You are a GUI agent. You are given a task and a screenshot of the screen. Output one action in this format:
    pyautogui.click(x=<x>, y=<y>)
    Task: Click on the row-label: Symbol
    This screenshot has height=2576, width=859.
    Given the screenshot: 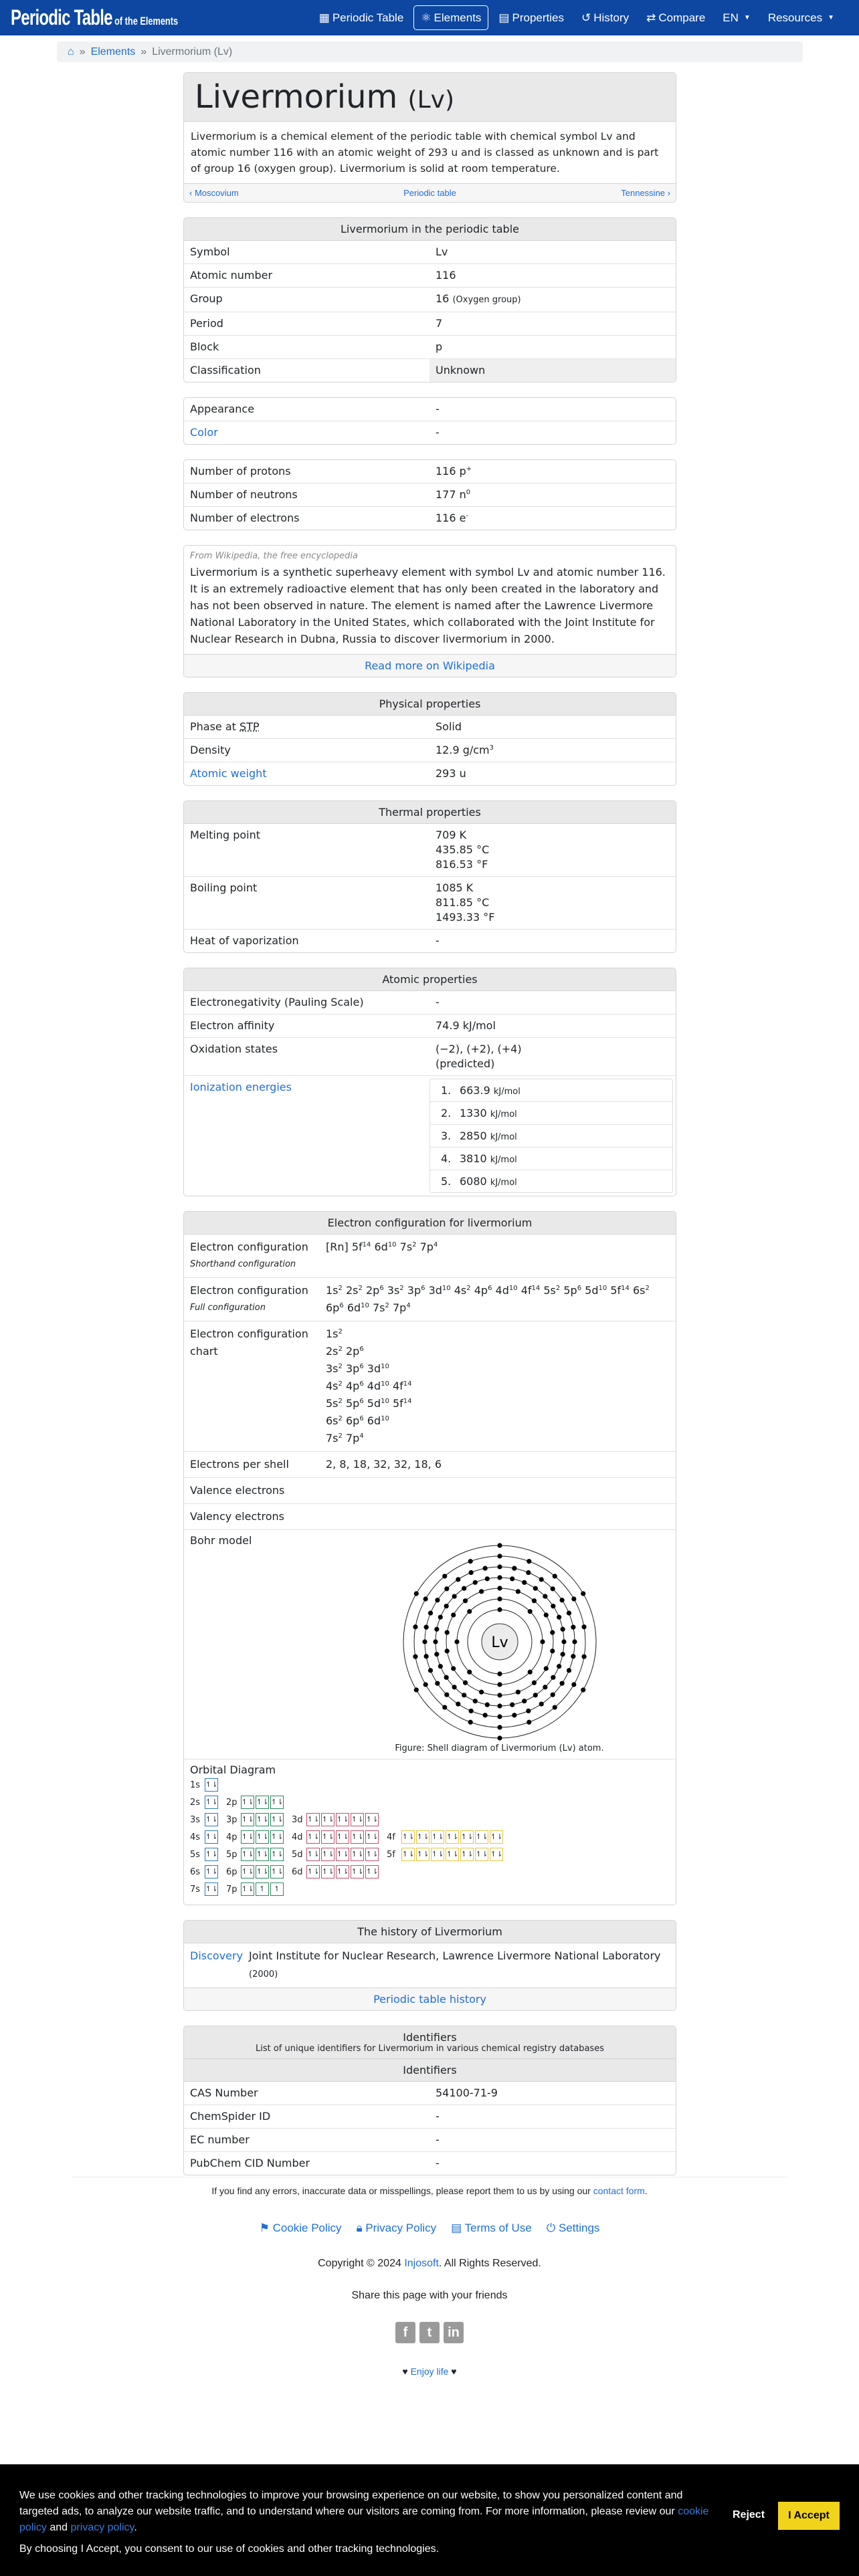 What is the action you would take?
    pyautogui.click(x=307, y=252)
    